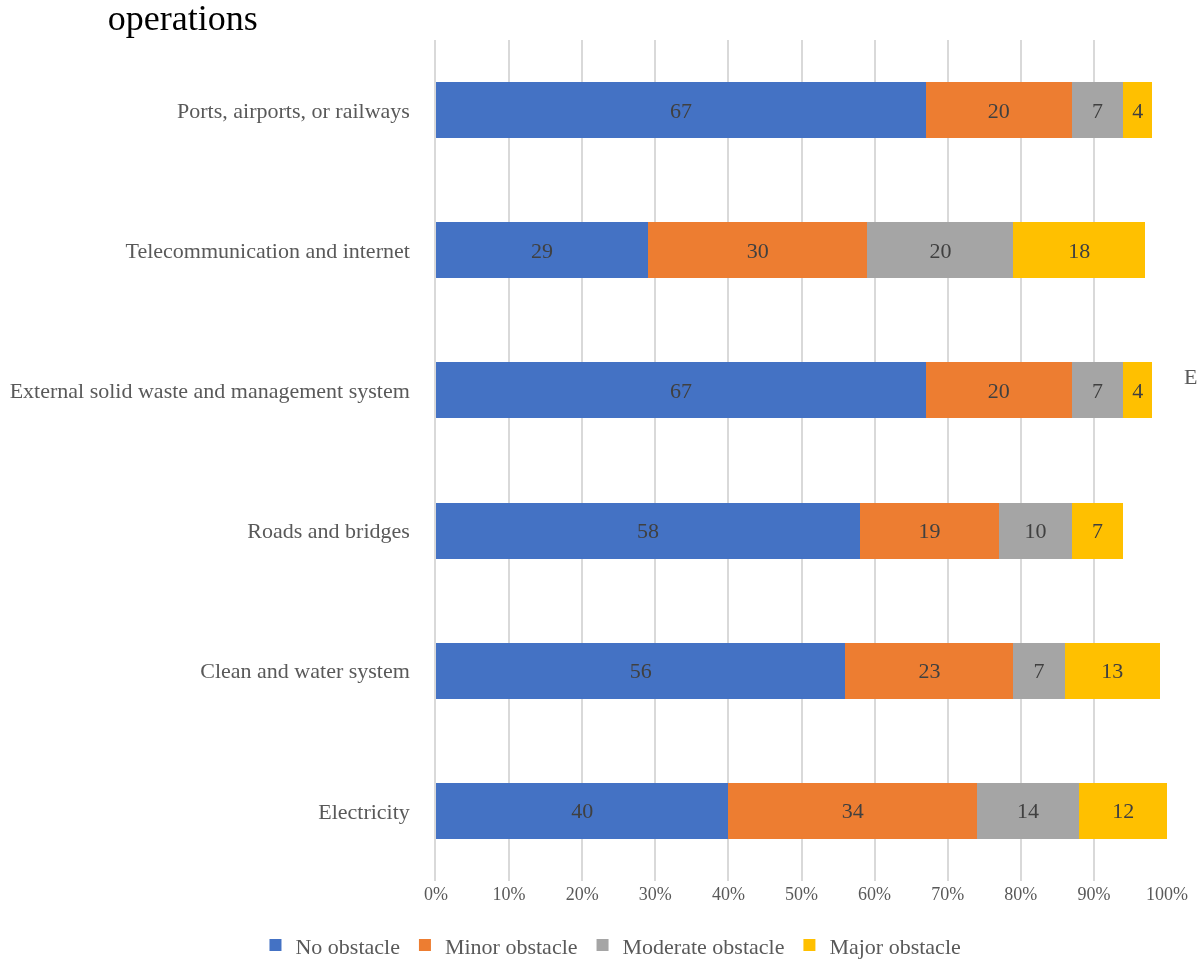 The height and width of the screenshot is (971, 1198). Describe the element at coordinates (1167, 894) in the screenshot. I see `x-tick-label: 100%` at that location.